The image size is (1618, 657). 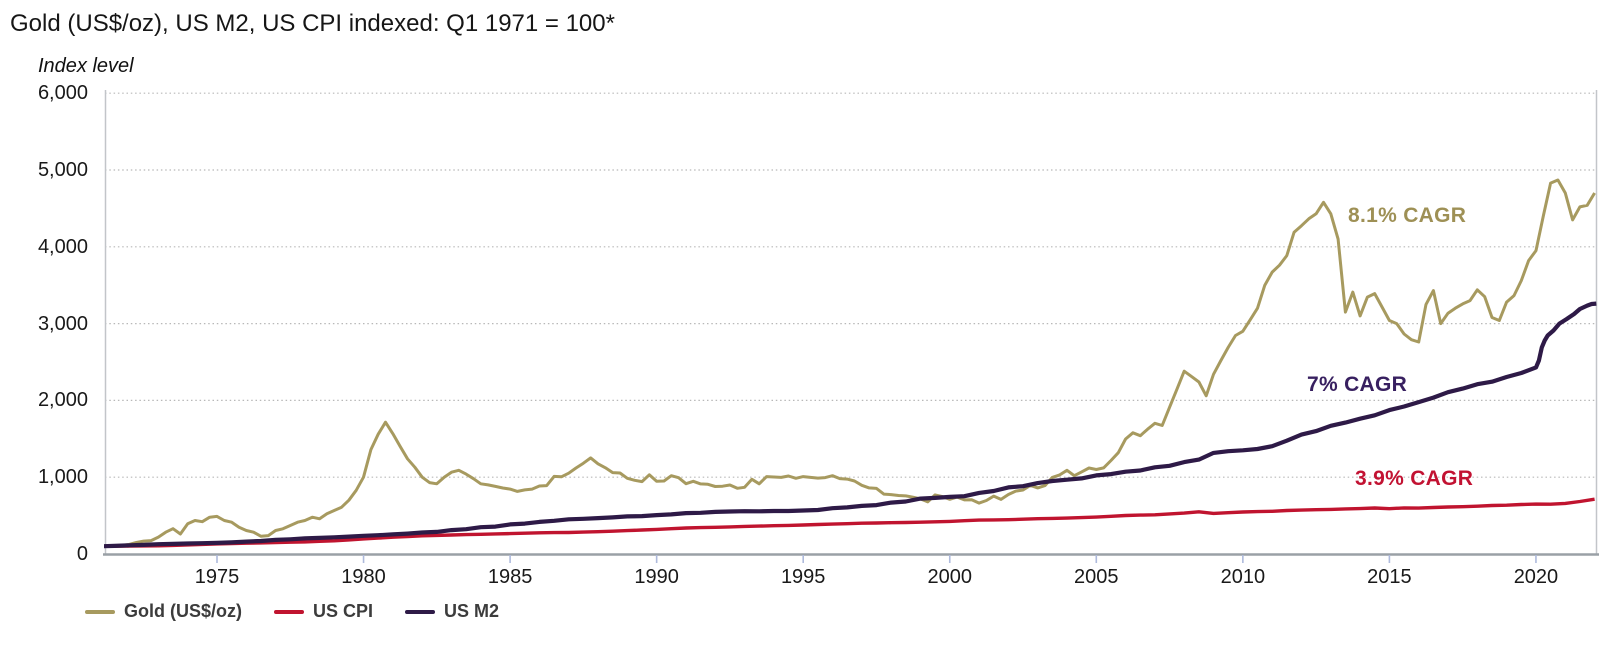 What do you see at coordinates (82, 554) in the screenshot?
I see `y-axis-label-0: 0` at bounding box center [82, 554].